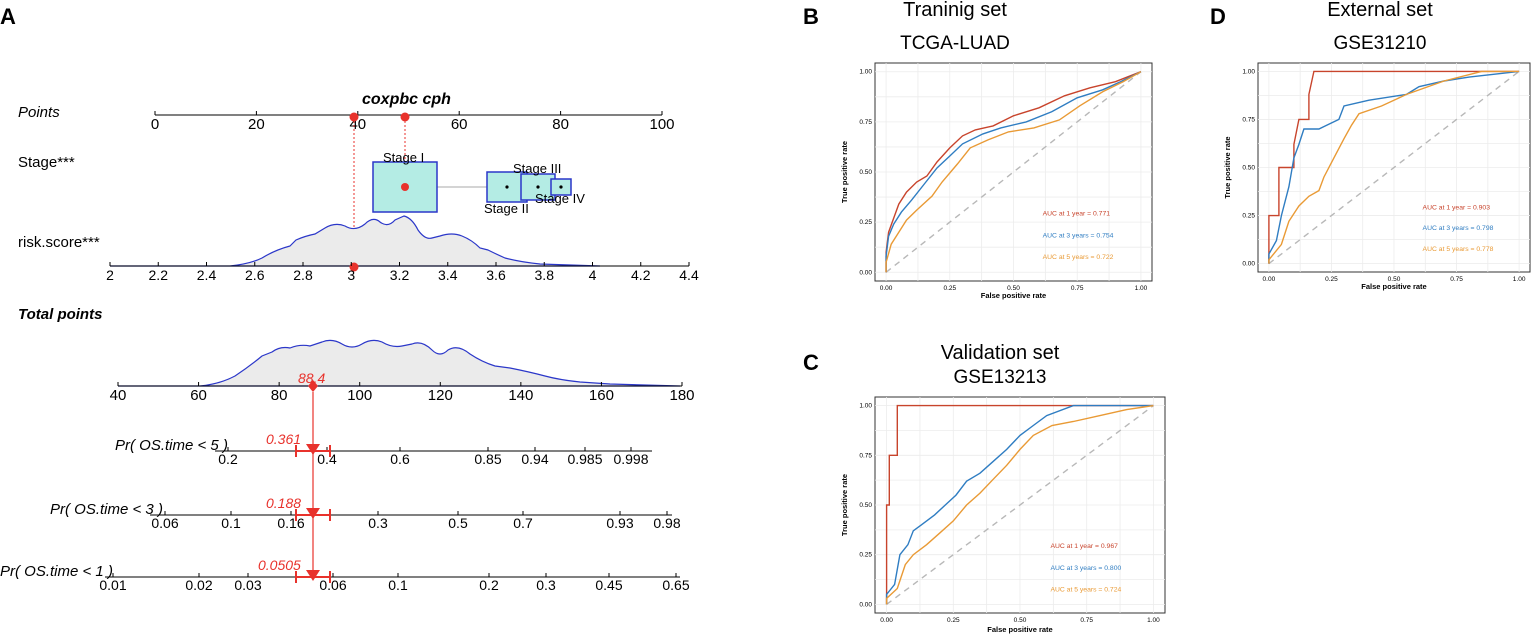 The image size is (1536, 636). Describe the element at coordinates (283, 503) in the screenshot. I see `probability-value: 0.188` at that location.